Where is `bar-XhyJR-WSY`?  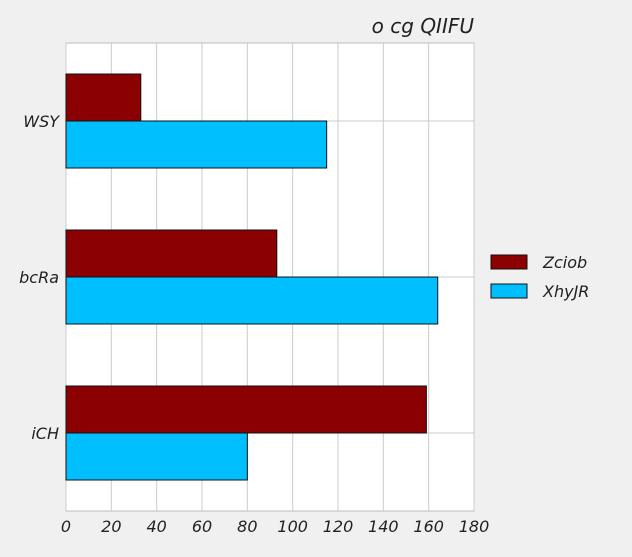
bar-XhyJR-WSY is located at coordinates (196, 144).